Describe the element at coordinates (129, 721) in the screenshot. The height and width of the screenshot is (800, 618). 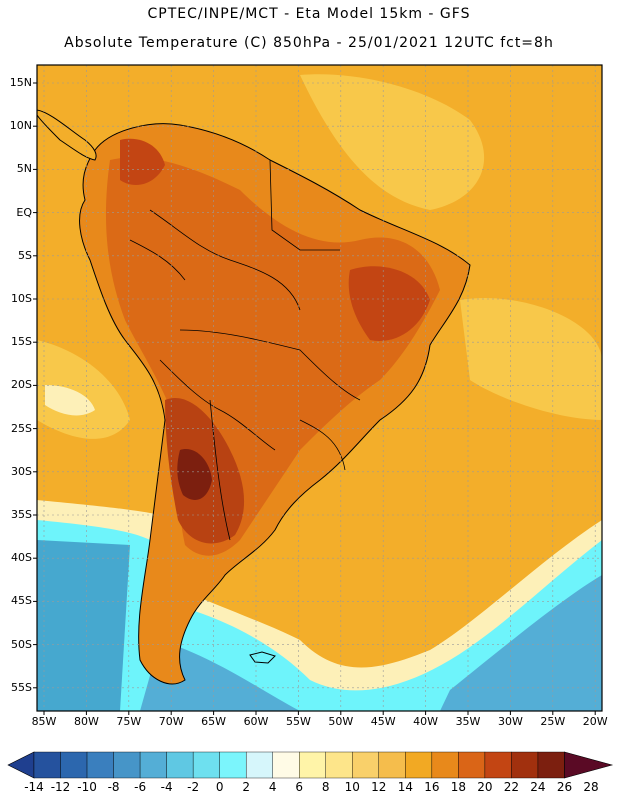
I see `longitude-label: 75W` at that location.